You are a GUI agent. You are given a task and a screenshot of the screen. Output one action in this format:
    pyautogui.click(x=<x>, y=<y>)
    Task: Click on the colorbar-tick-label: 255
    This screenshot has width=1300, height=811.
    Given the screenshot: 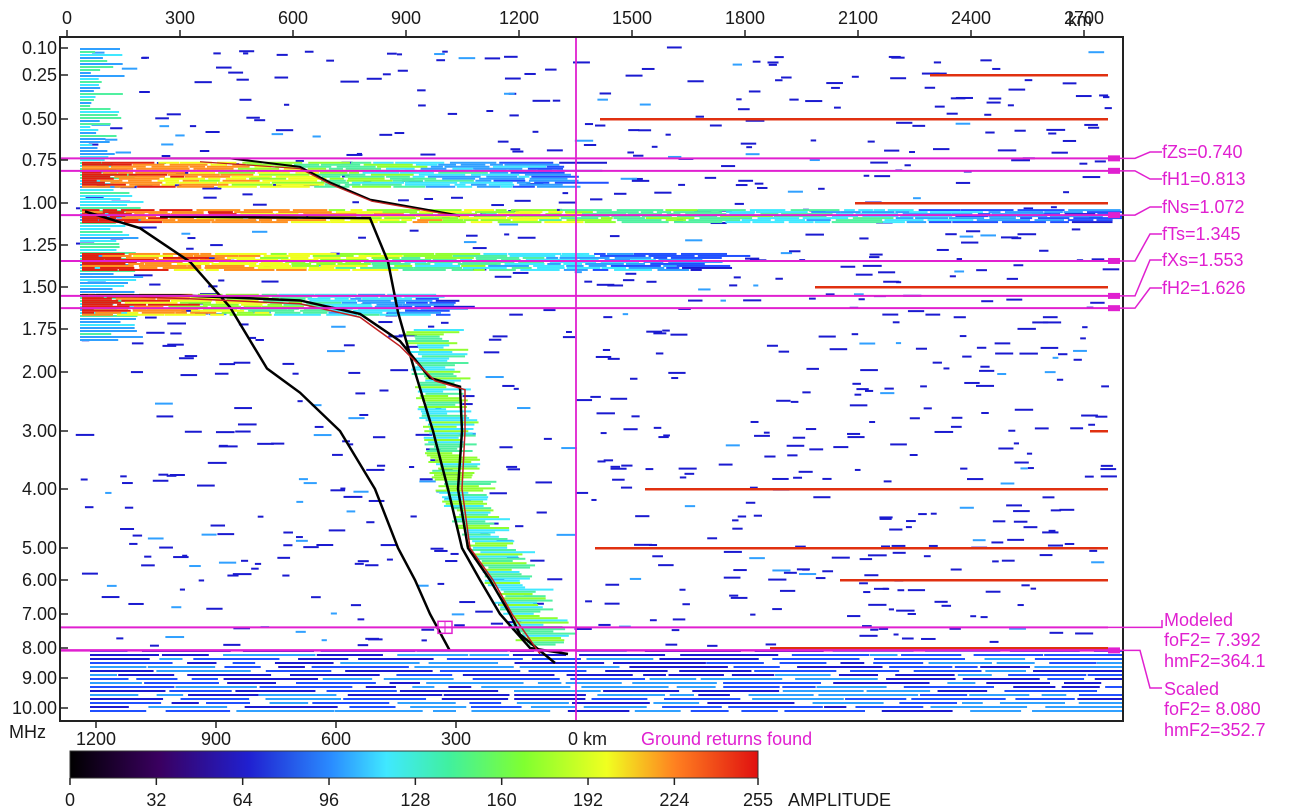 What is the action you would take?
    pyautogui.click(x=758, y=800)
    